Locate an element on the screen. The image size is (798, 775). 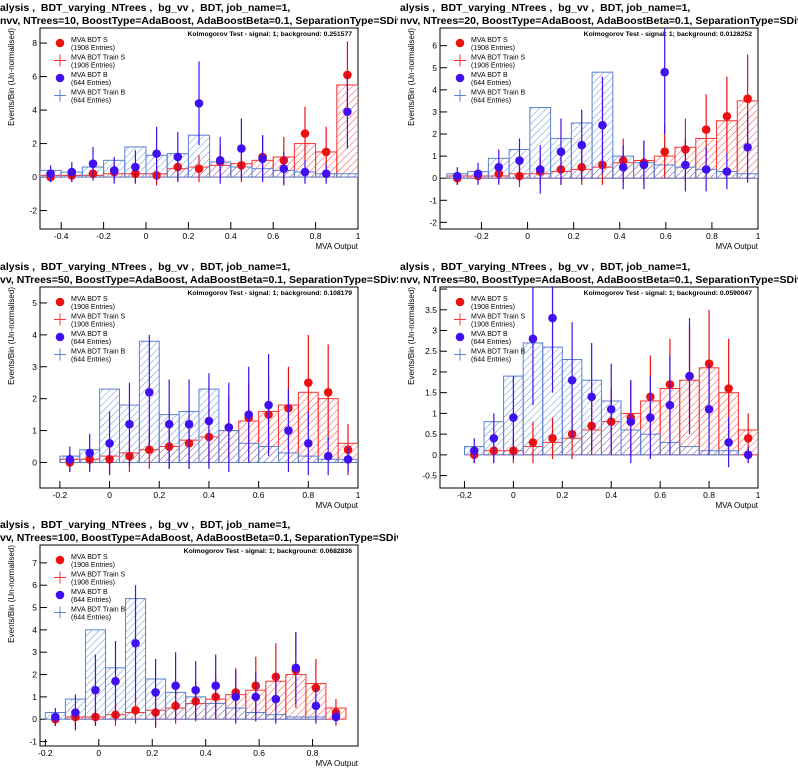
x-axis-label: MVA Output is located at coordinates (336, 505).